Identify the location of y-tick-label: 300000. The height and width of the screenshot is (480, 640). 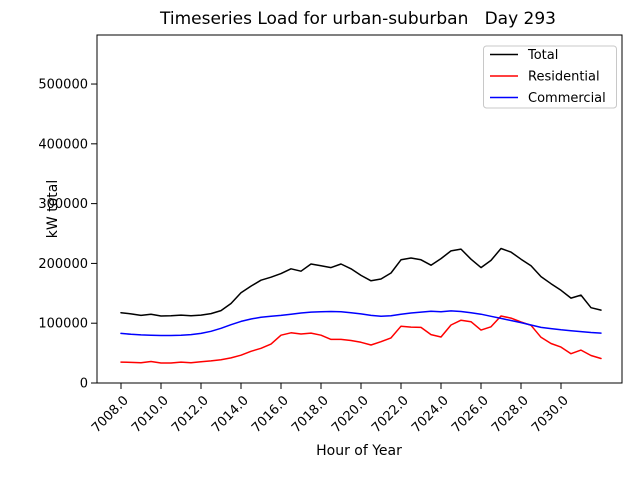
(63, 204).